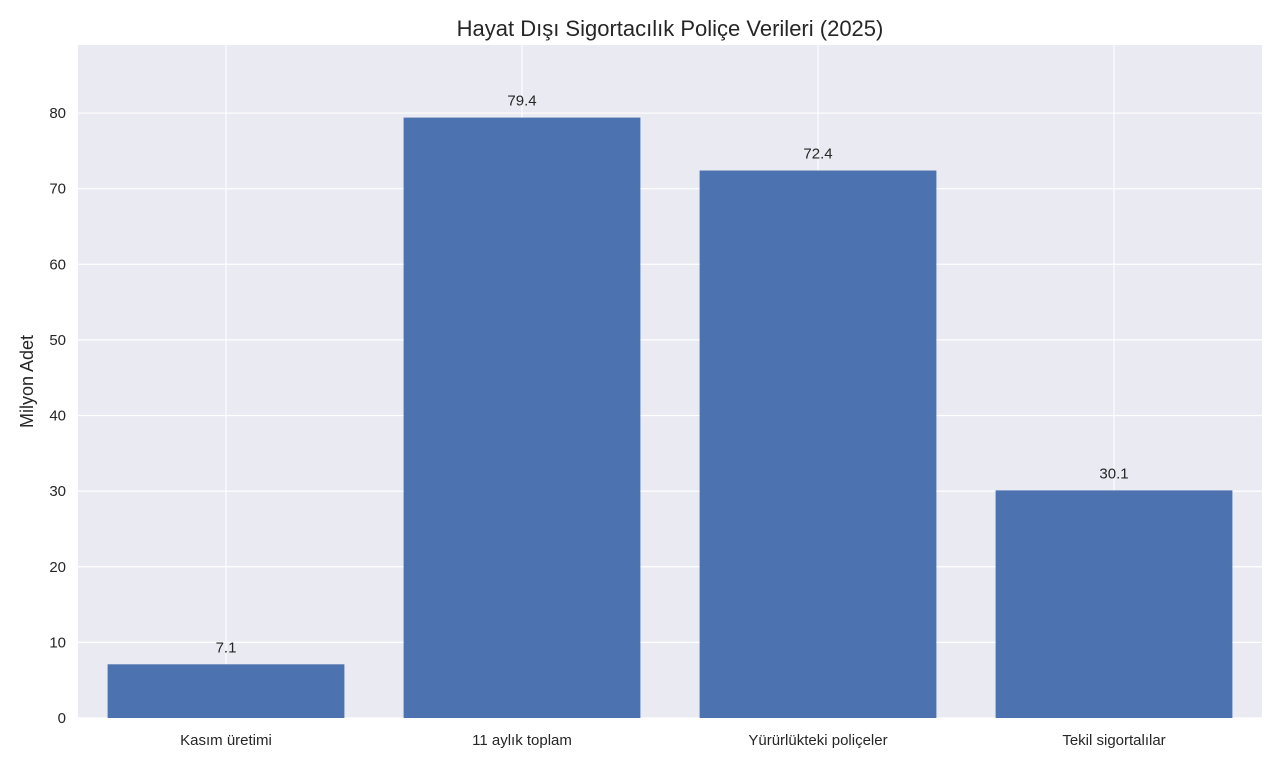  What do you see at coordinates (226, 647) in the screenshot?
I see `bar-value-label: 7.1` at bounding box center [226, 647].